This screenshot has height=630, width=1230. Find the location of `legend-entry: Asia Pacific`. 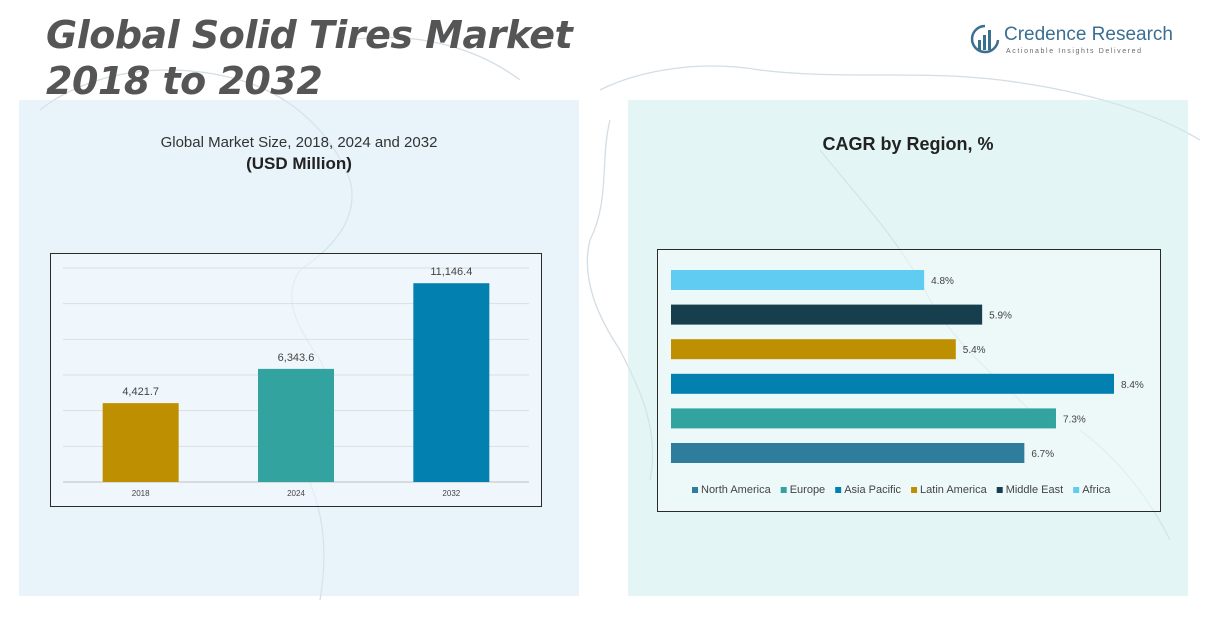

legend-entry: Asia Pacific is located at coordinates (872, 490).